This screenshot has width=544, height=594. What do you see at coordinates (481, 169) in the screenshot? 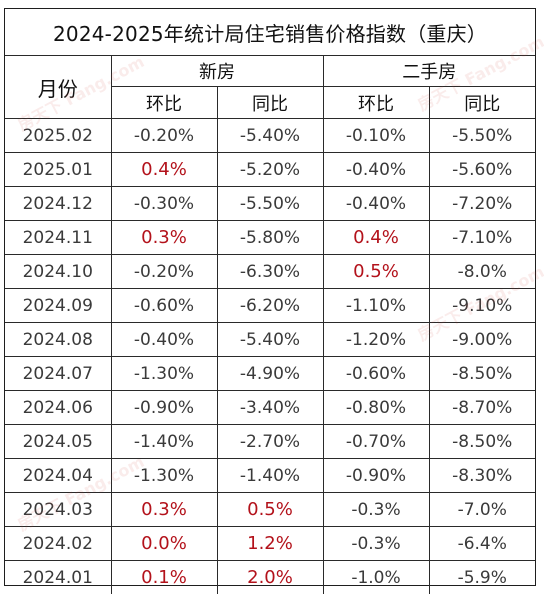
I see `second-hand-yoy-cell: -5.60%` at bounding box center [481, 169].